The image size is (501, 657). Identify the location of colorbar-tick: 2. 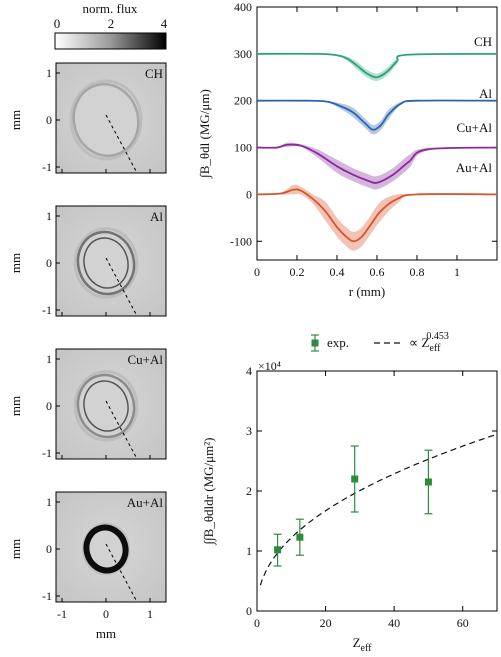
(111, 23).